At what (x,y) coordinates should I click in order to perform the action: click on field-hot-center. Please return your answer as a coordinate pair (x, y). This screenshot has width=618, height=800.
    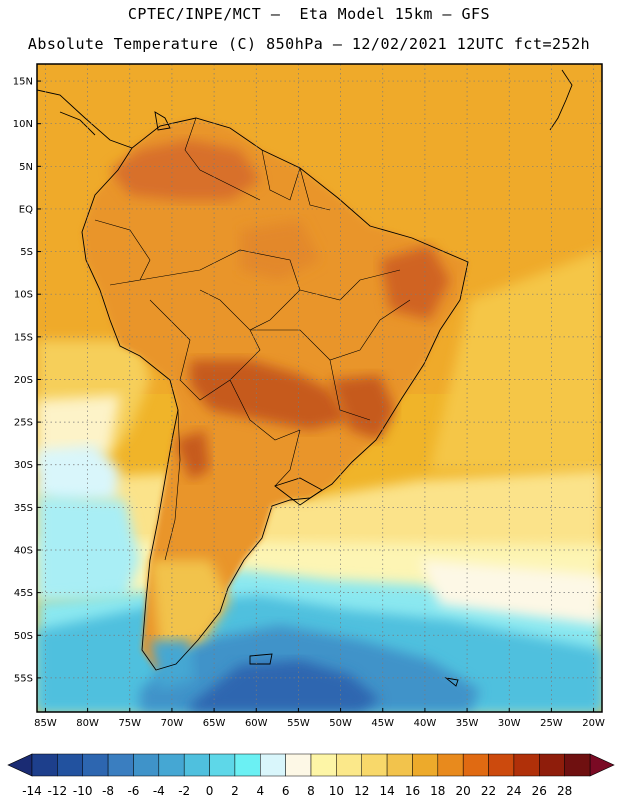
    Looking at the image, I should click on (270, 395).